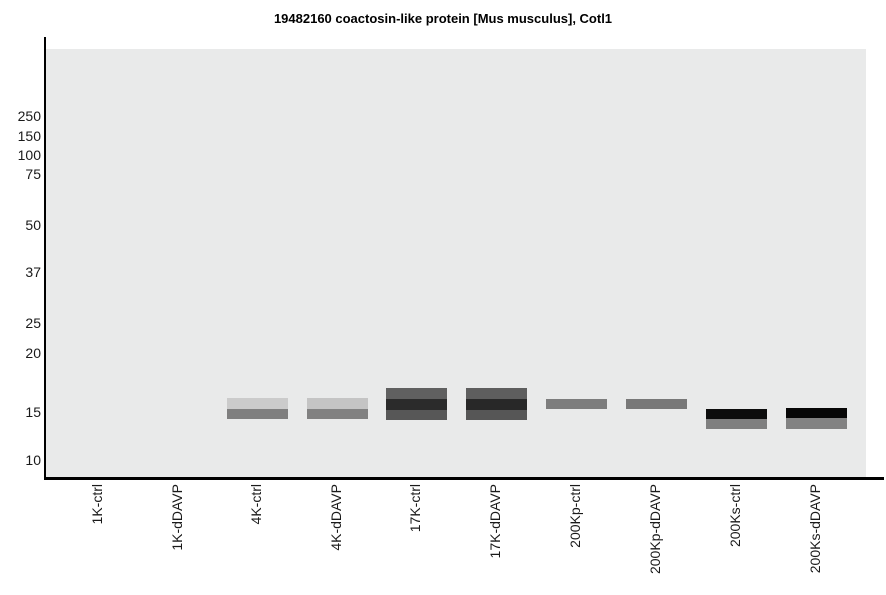  I want to click on y-tick-label: 250, so click(29, 116).